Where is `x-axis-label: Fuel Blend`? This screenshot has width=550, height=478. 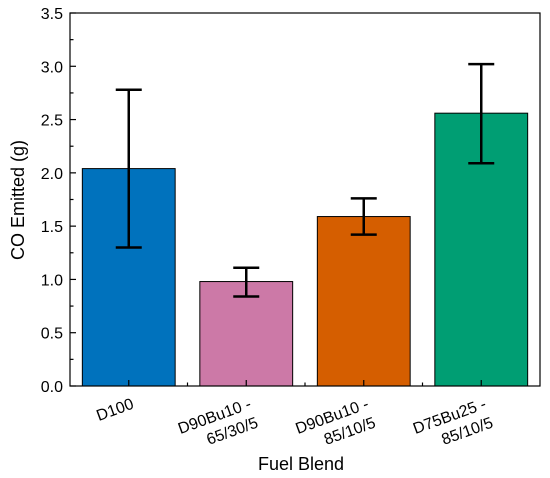 x-axis-label: Fuel Blend is located at coordinates (301, 464).